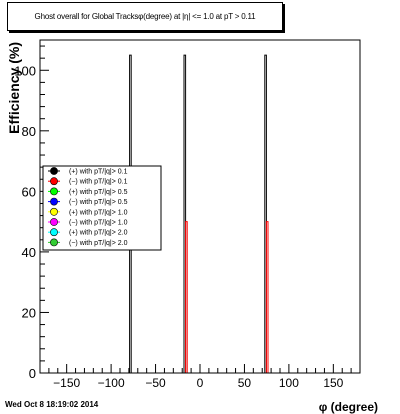  What do you see at coordinates (98, 223) in the screenshot?
I see `legend-label: (−) with pT/|q|> 1.0` at bounding box center [98, 223].